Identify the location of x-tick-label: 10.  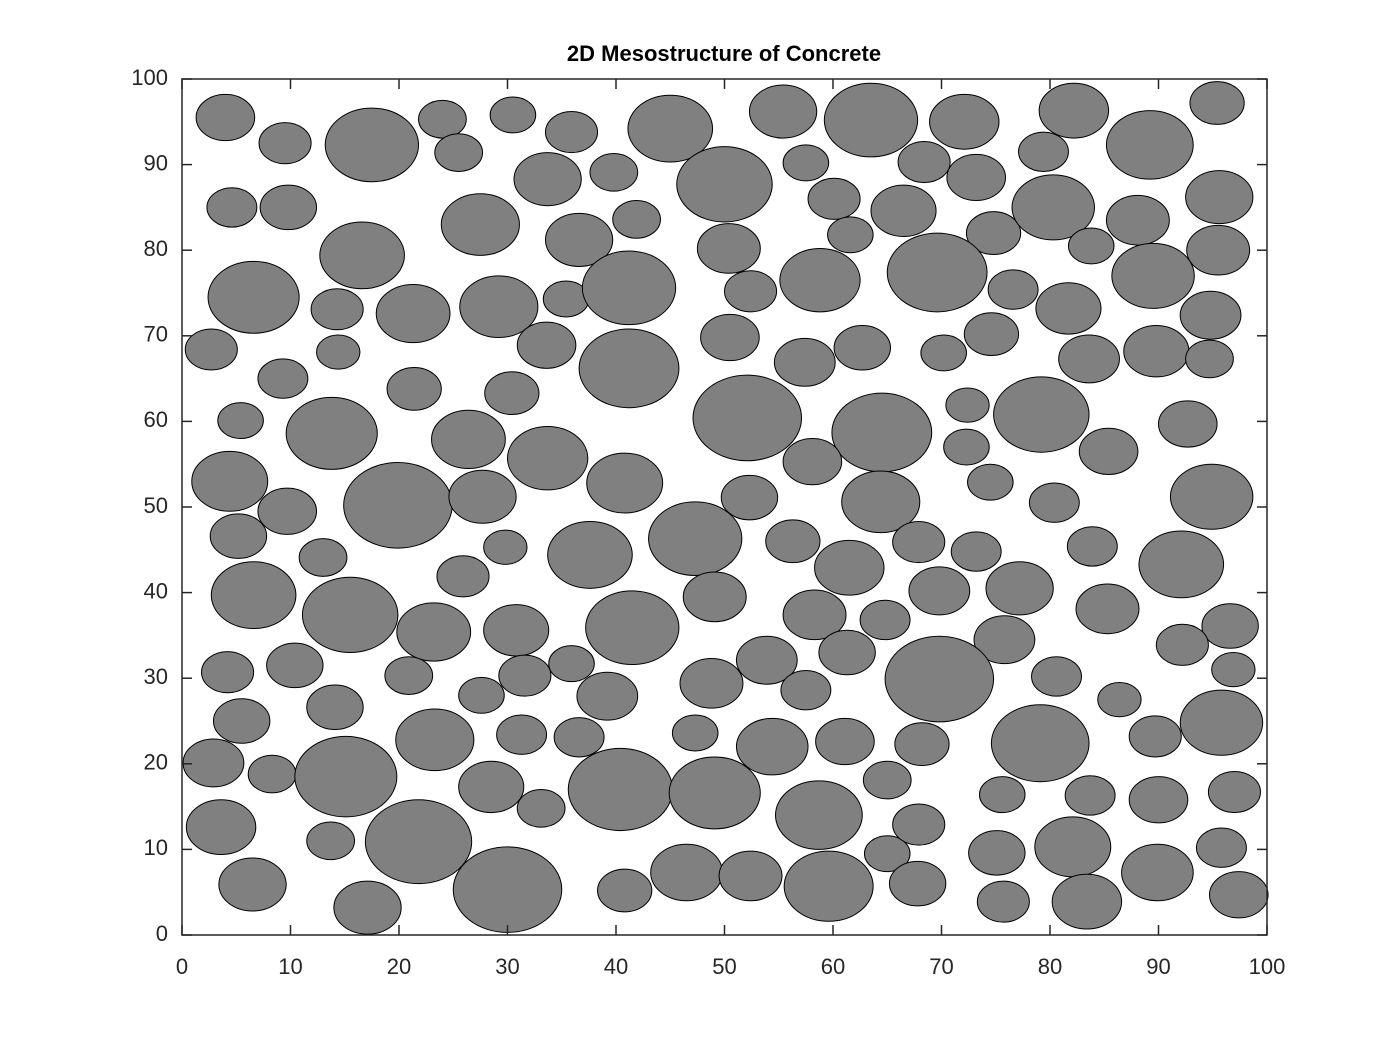
(290, 966).